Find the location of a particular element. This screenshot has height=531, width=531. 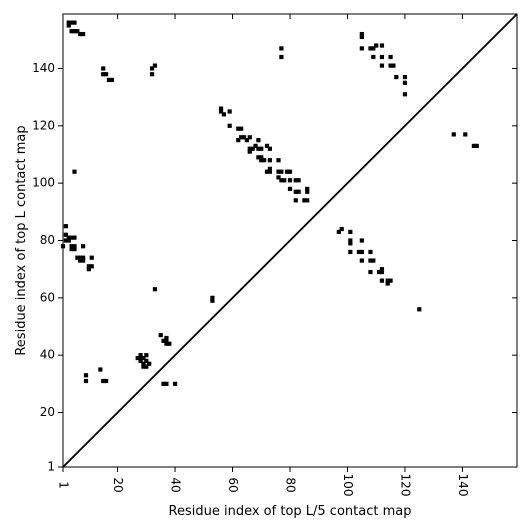

x-tick-label: 80 is located at coordinates (291, 484).